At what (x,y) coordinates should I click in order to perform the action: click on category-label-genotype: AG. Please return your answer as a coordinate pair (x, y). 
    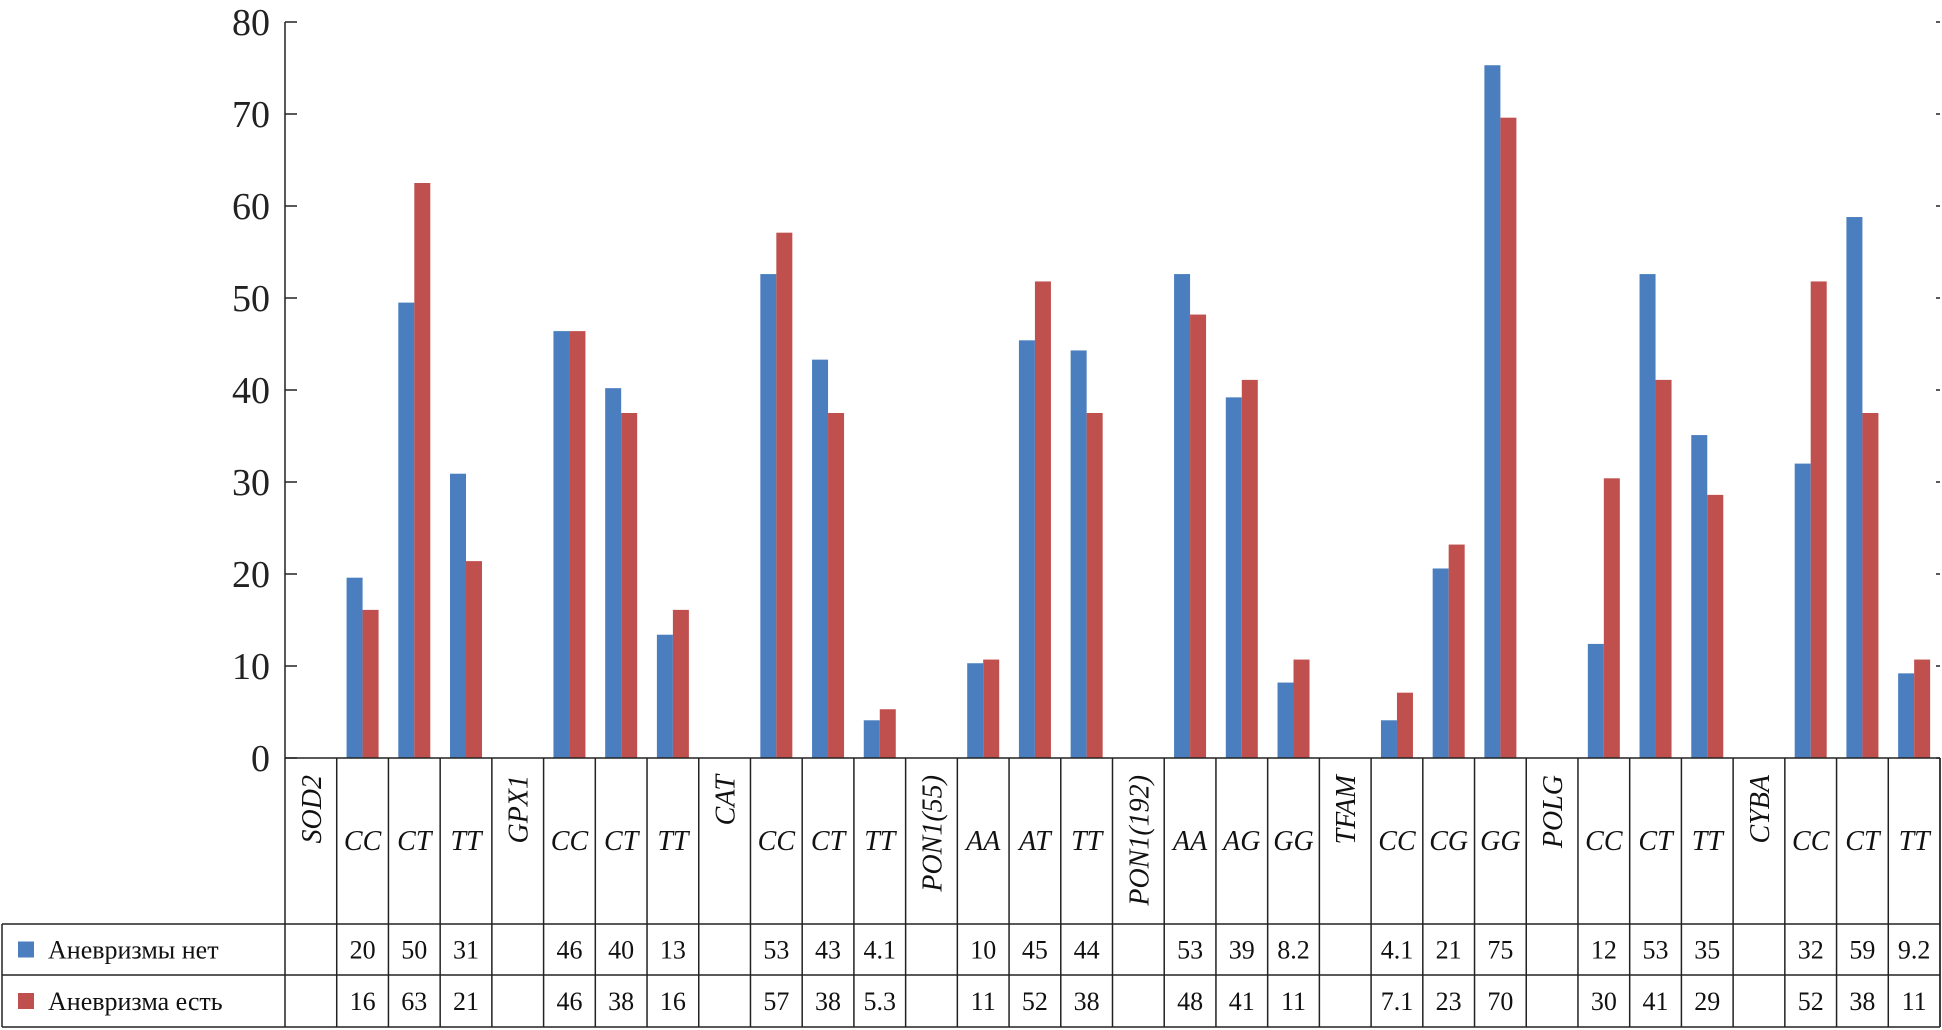
    Looking at the image, I should click on (1240, 841).